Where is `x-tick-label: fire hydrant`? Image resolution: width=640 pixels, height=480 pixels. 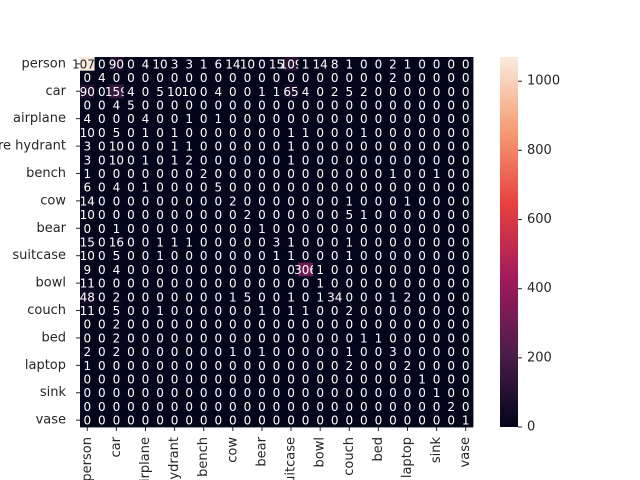
x-tick-label: fire hydrant is located at coordinates (174, 458).